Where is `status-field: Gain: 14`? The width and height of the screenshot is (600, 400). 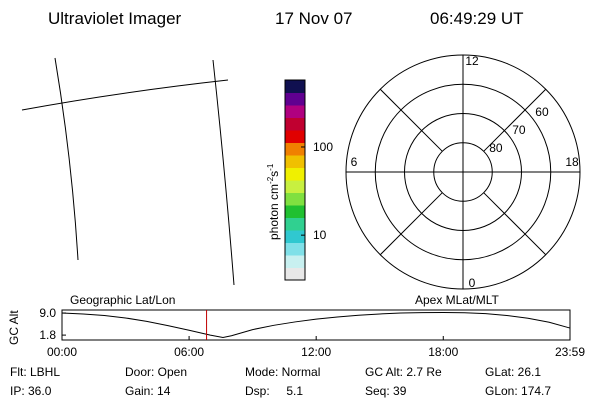
status-field: Gain: 14 is located at coordinates (148, 391).